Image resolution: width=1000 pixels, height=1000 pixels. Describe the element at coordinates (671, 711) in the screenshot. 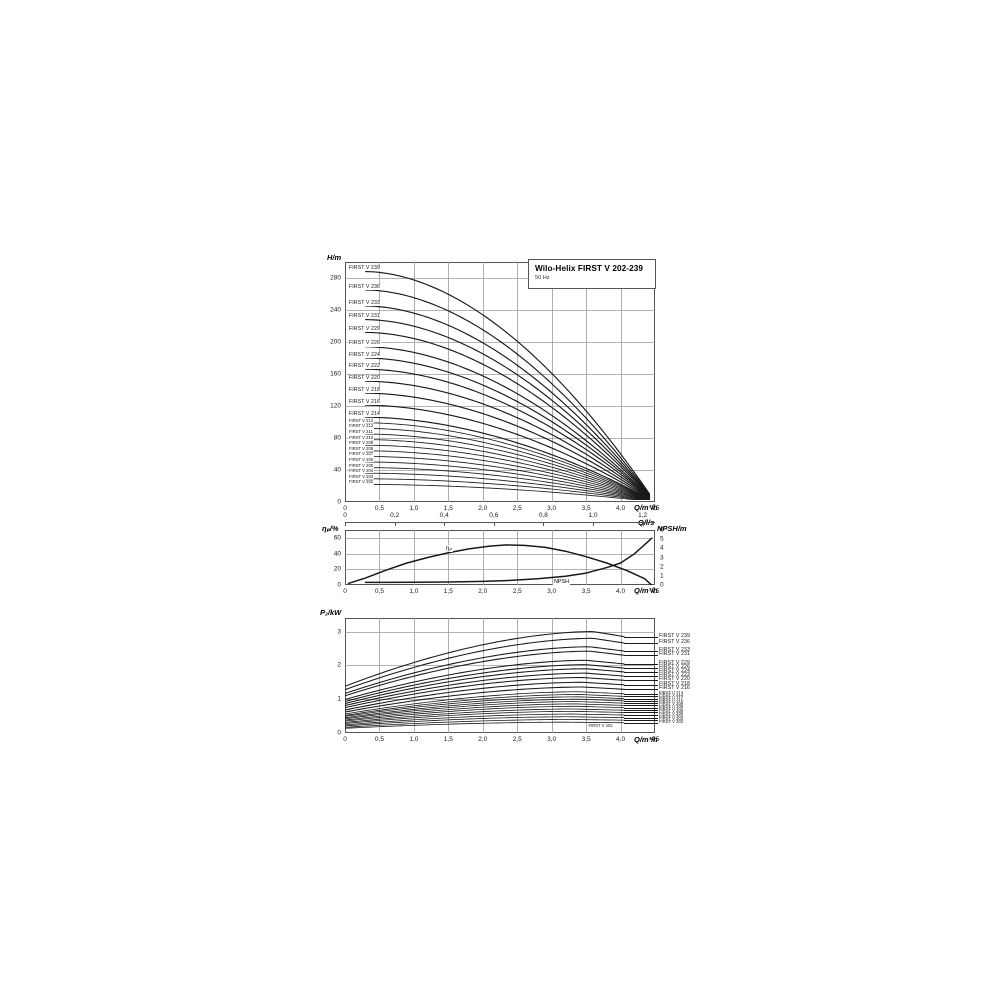

I see `power-curve-label-first-v-206: FIRST V 206` at that location.